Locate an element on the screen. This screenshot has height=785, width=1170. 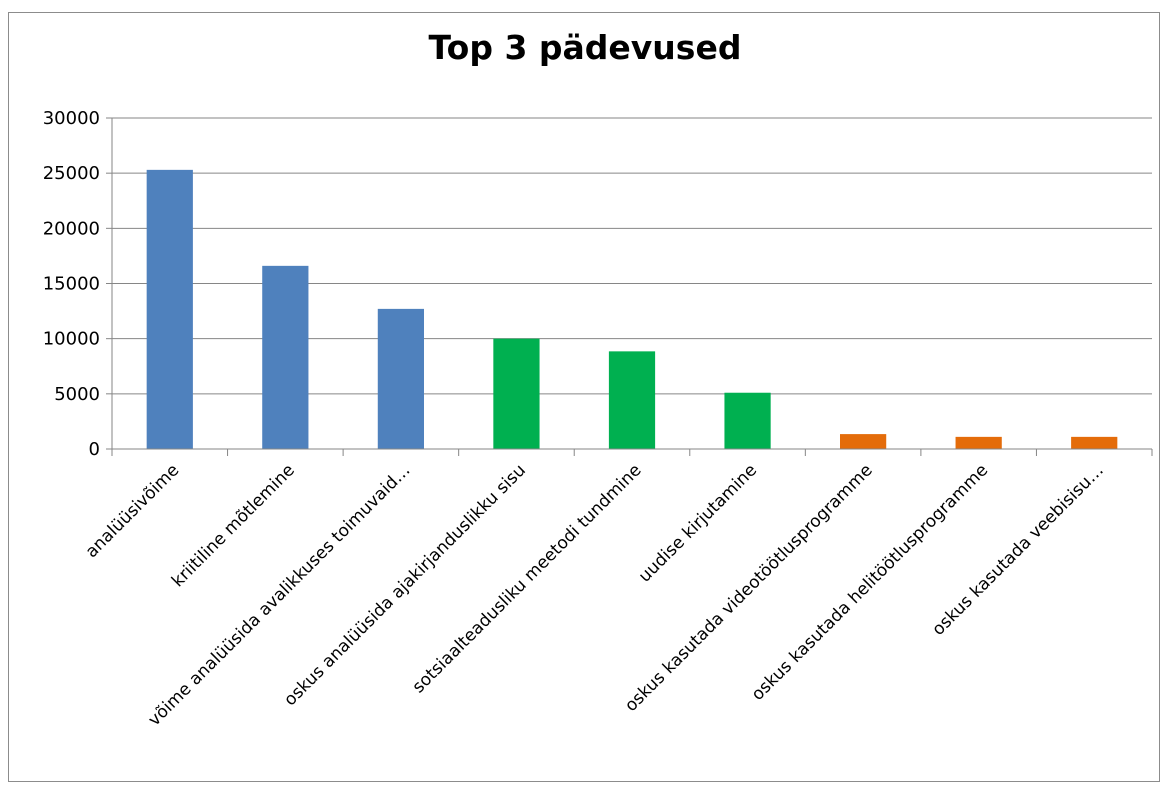
x-category-label: sotsiaalteadusliku meetodi tundmine is located at coordinates (527, 578).